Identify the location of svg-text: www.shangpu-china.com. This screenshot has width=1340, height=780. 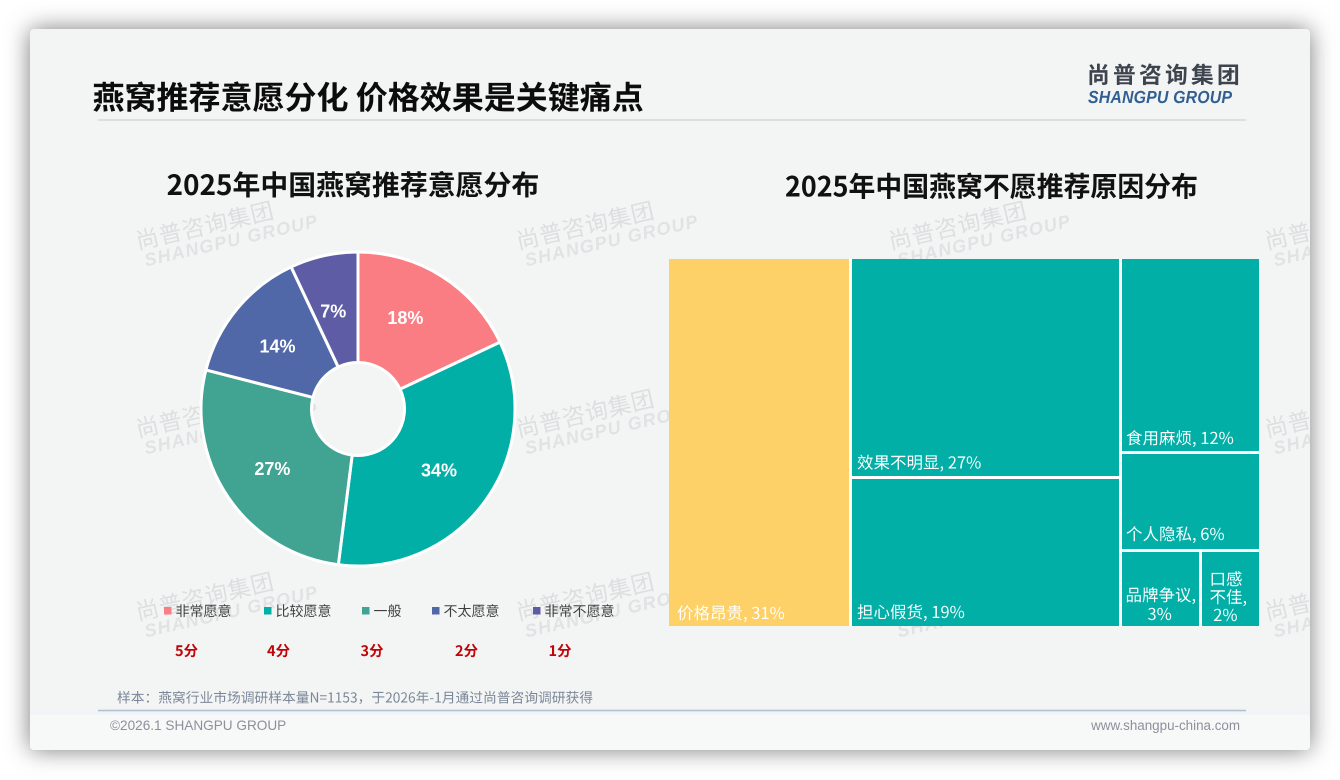
(1165, 725).